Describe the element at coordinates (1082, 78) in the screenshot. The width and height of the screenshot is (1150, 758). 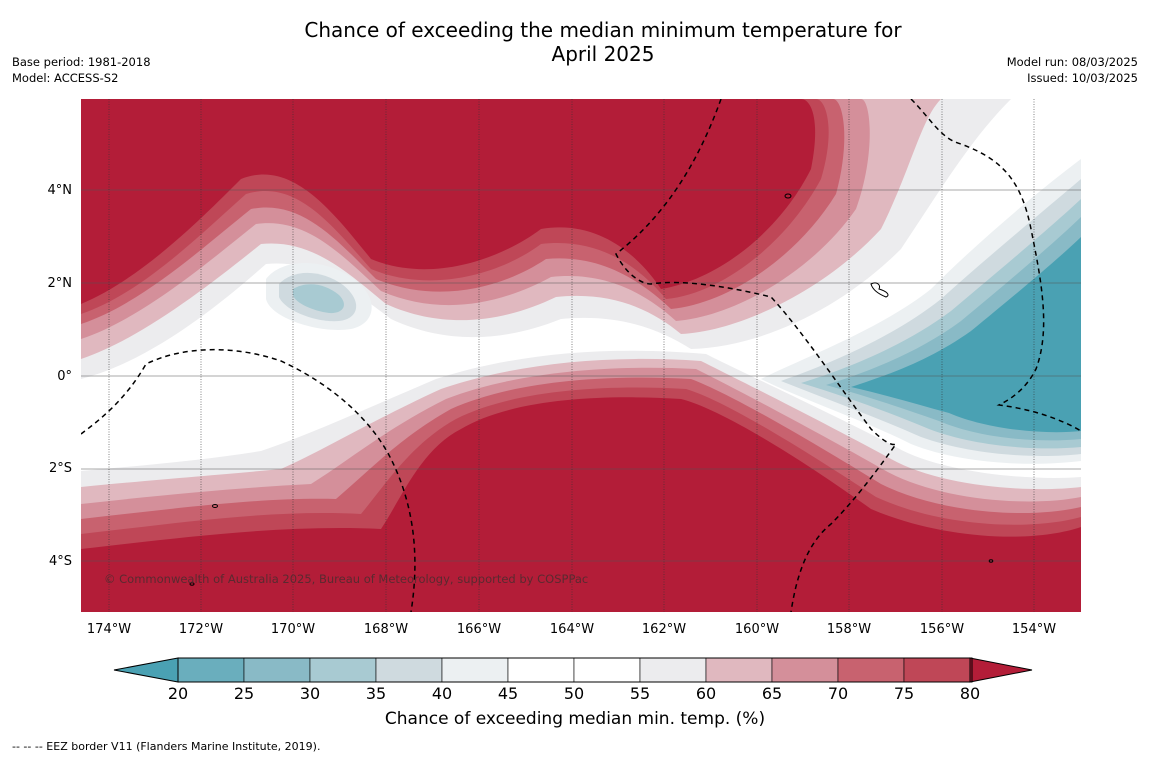
I see `issued-date: Issued: 10/03/2025` at that location.